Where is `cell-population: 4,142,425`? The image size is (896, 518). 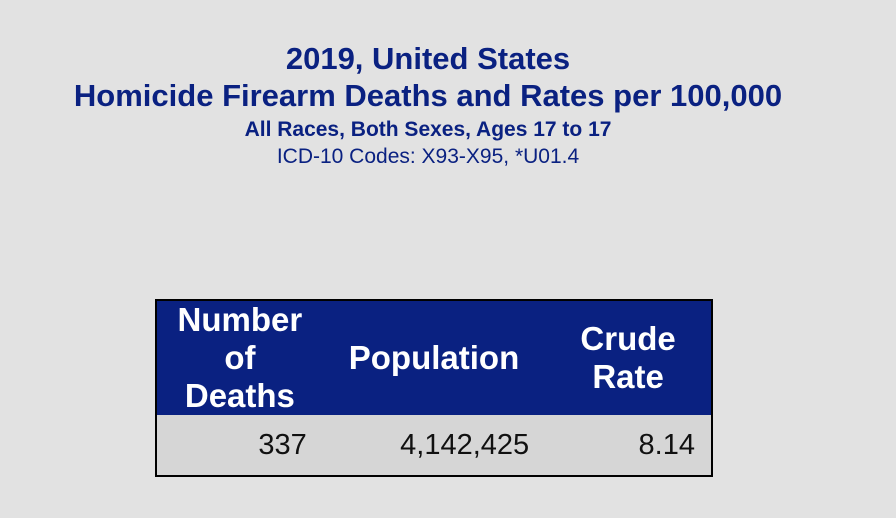 cell-population: 4,142,425 is located at coordinates (434, 445).